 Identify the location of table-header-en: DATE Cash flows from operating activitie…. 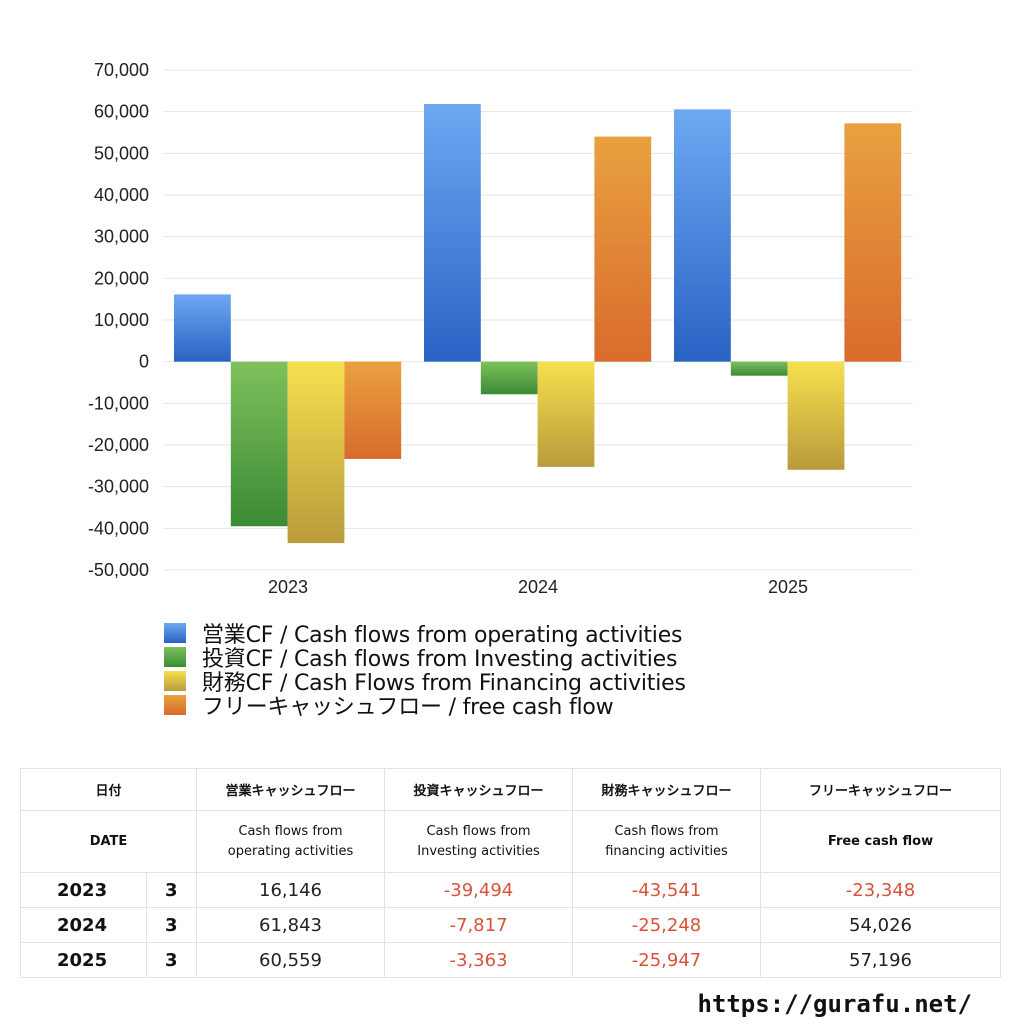
(510, 841).